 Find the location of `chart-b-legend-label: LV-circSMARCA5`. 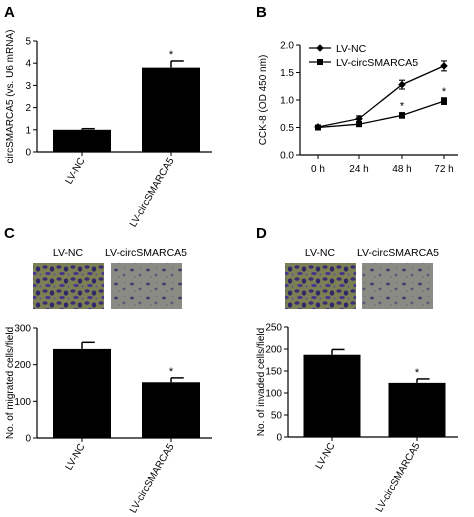

chart-b-legend-label: LV-circSMARCA5 is located at coordinates (377, 63).